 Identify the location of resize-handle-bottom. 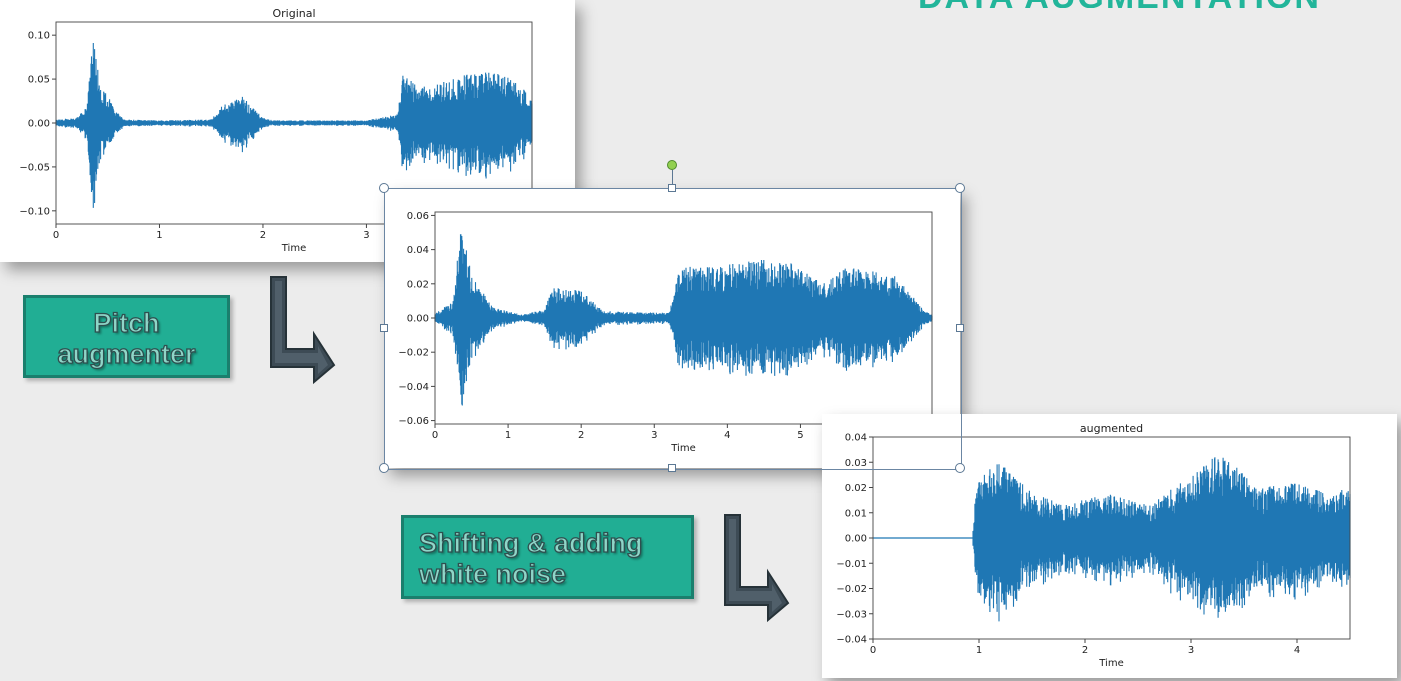
(672, 468).